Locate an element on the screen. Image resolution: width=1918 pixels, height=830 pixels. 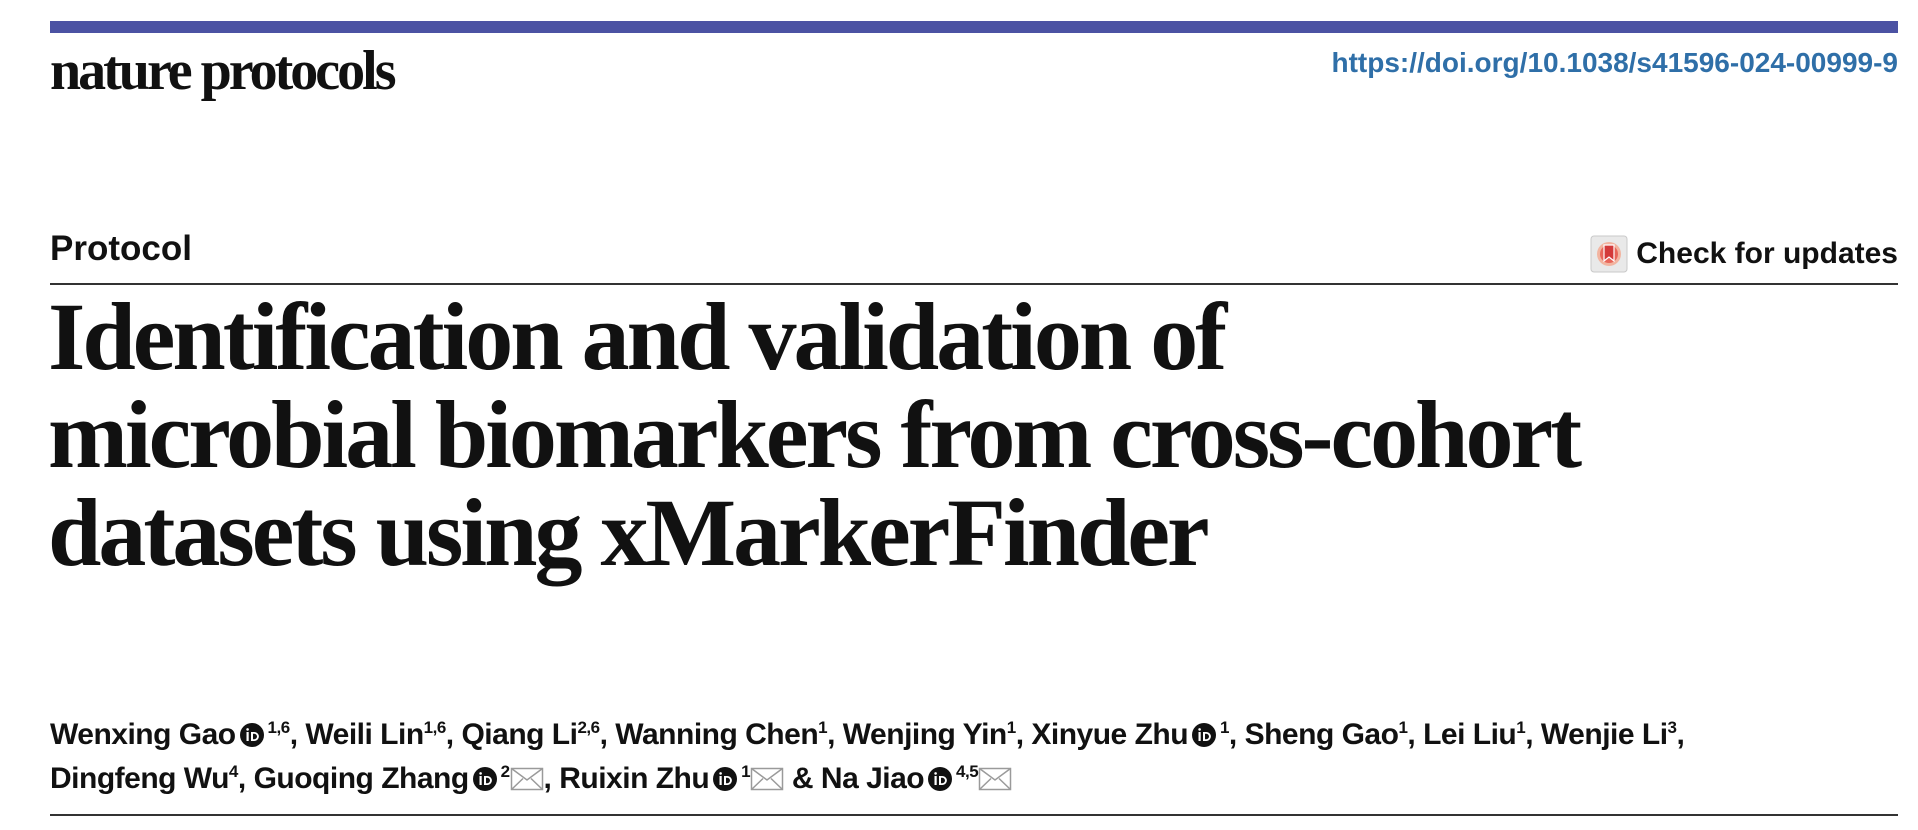
author-name: Weili Lin is located at coordinates (364, 734).